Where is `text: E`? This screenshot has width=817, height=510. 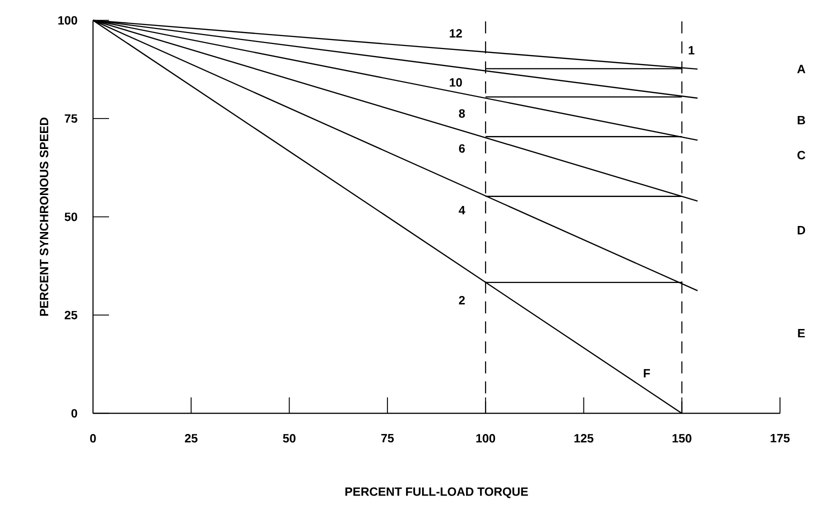
text: E is located at coordinates (801, 333).